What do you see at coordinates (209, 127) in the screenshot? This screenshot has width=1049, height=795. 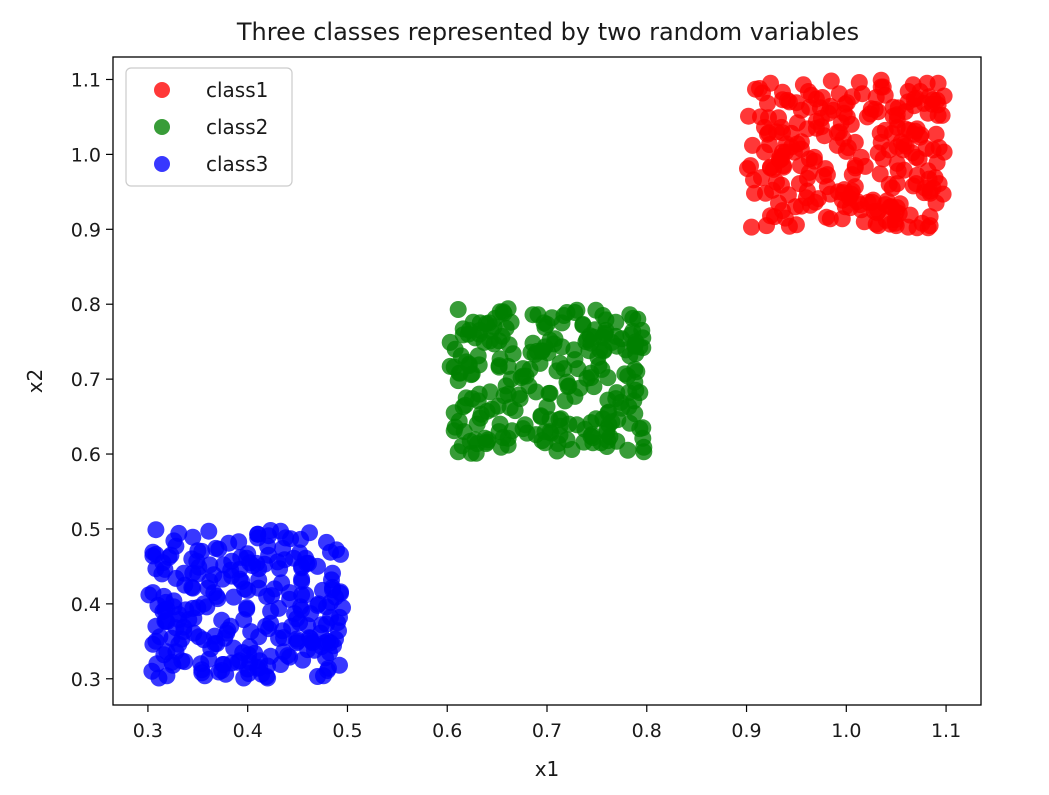 I see `legend-box` at bounding box center [209, 127].